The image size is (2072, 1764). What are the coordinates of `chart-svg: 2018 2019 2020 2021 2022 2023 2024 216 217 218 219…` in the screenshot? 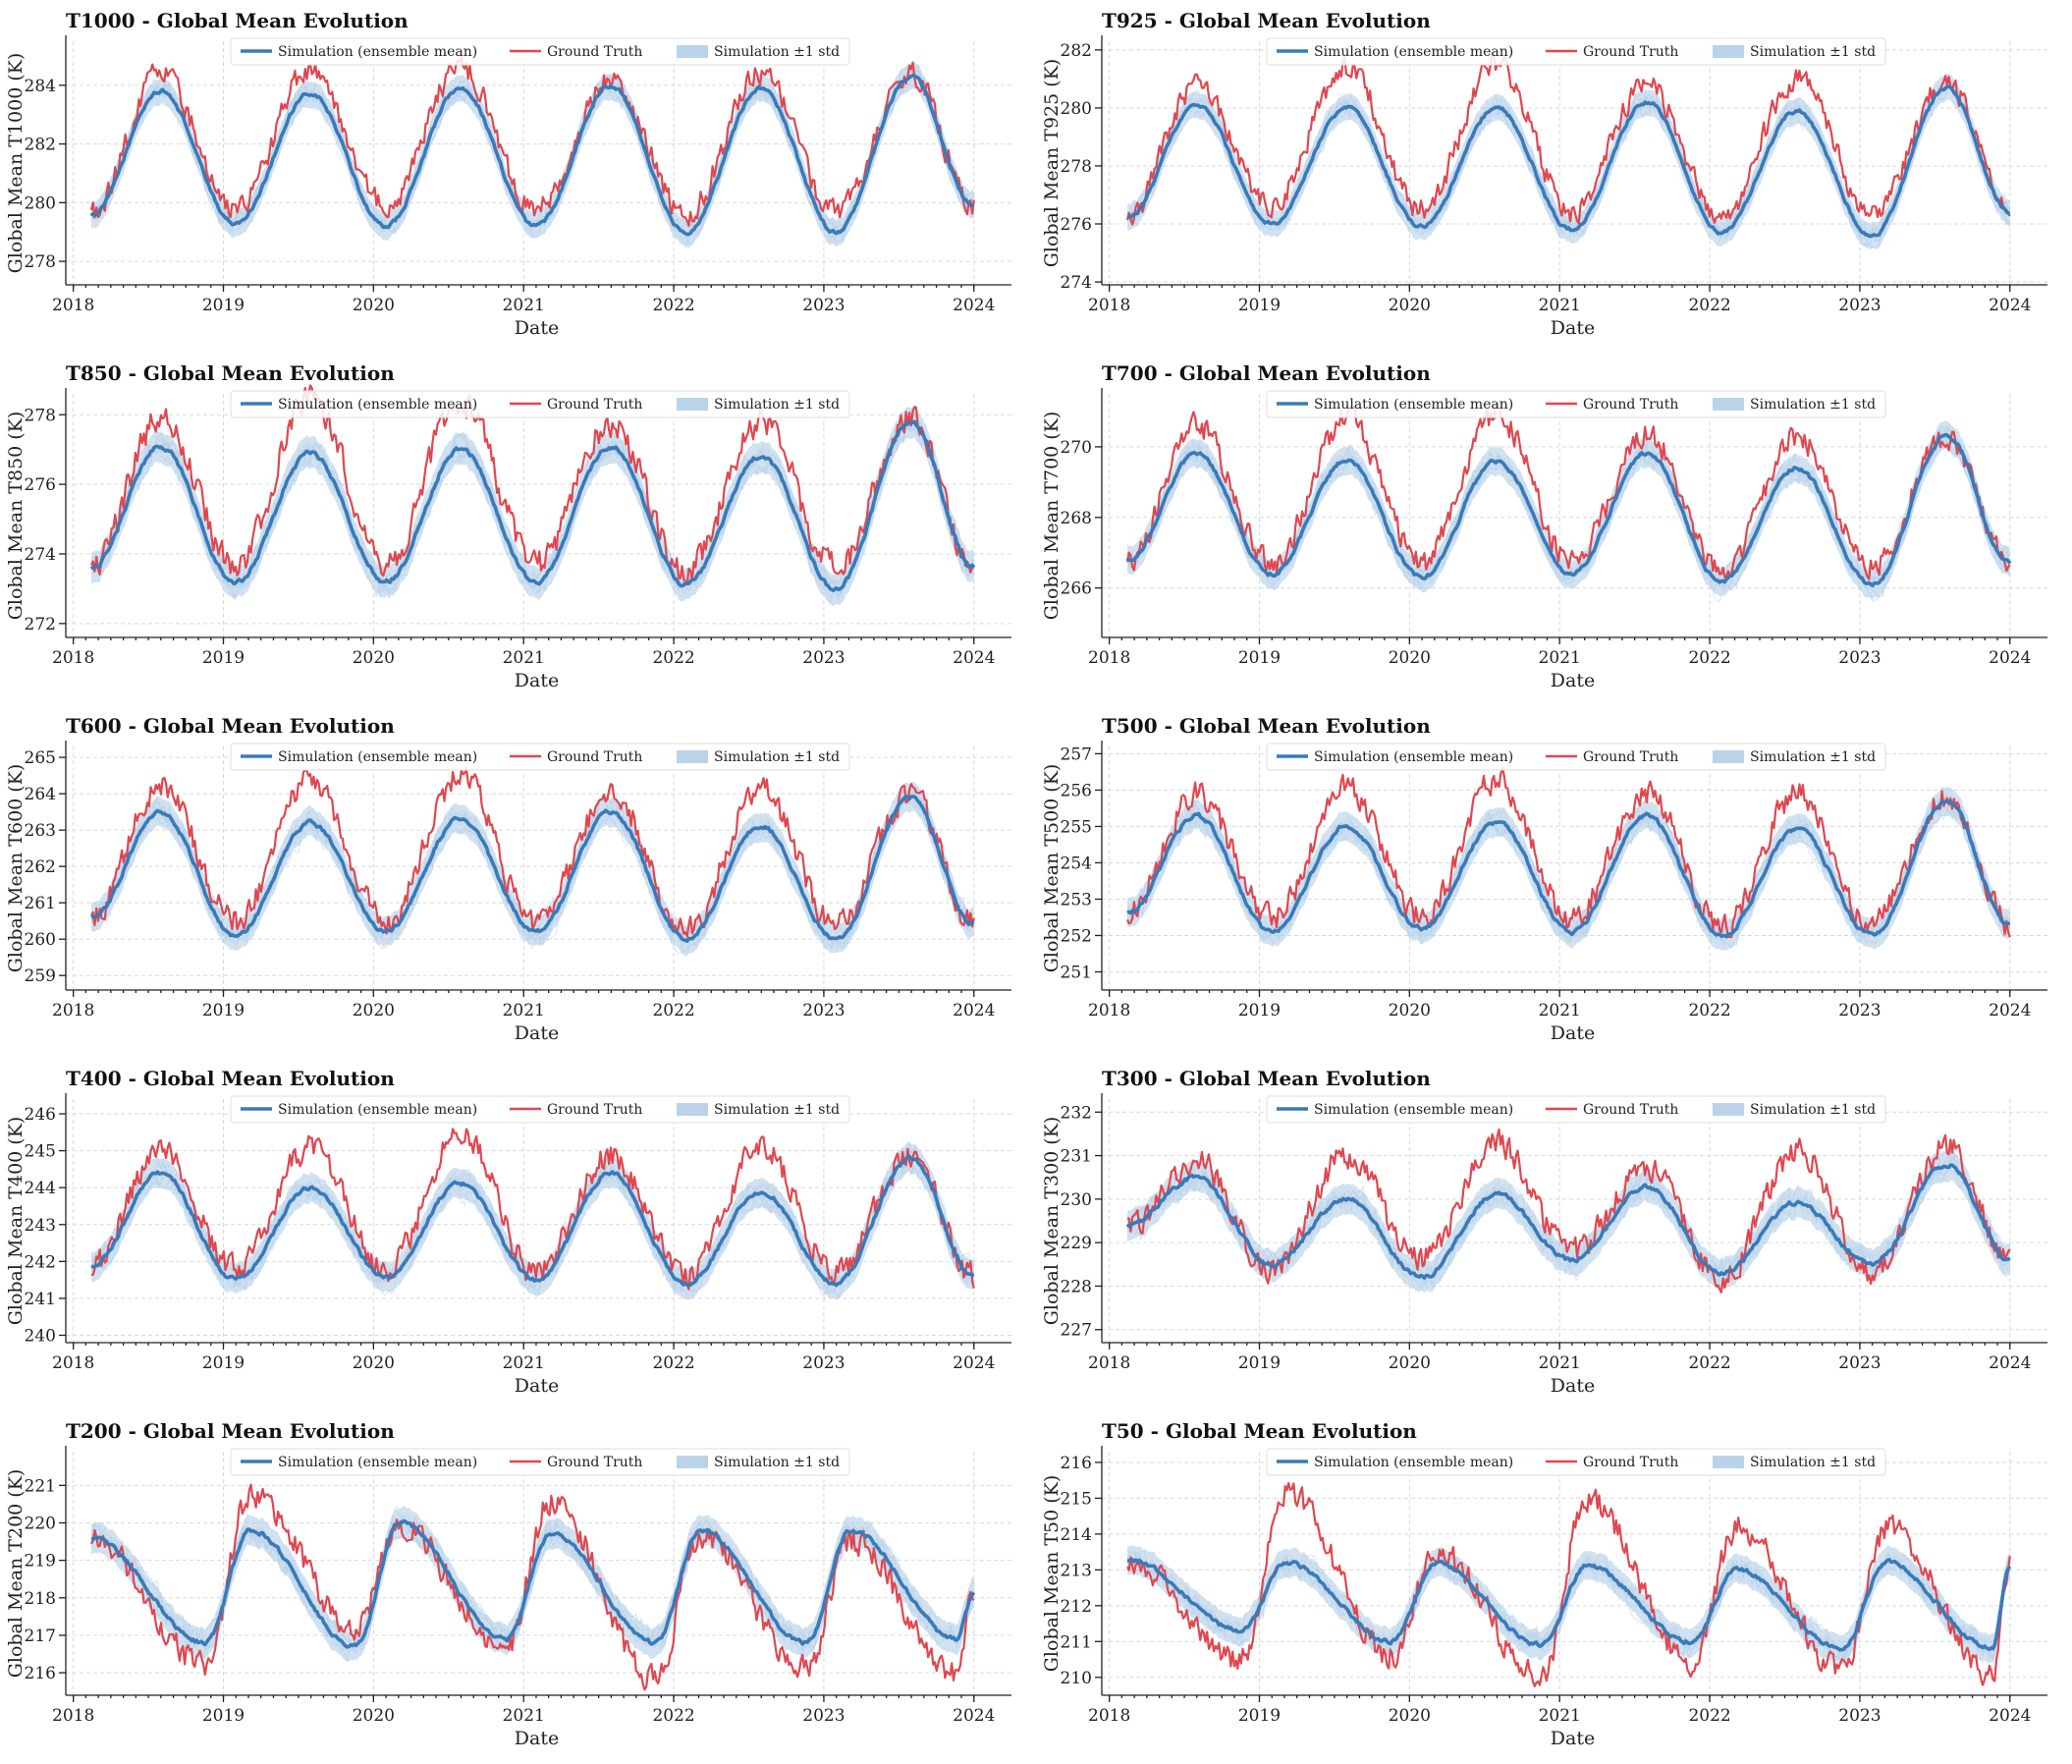 It's located at (508, 1584).